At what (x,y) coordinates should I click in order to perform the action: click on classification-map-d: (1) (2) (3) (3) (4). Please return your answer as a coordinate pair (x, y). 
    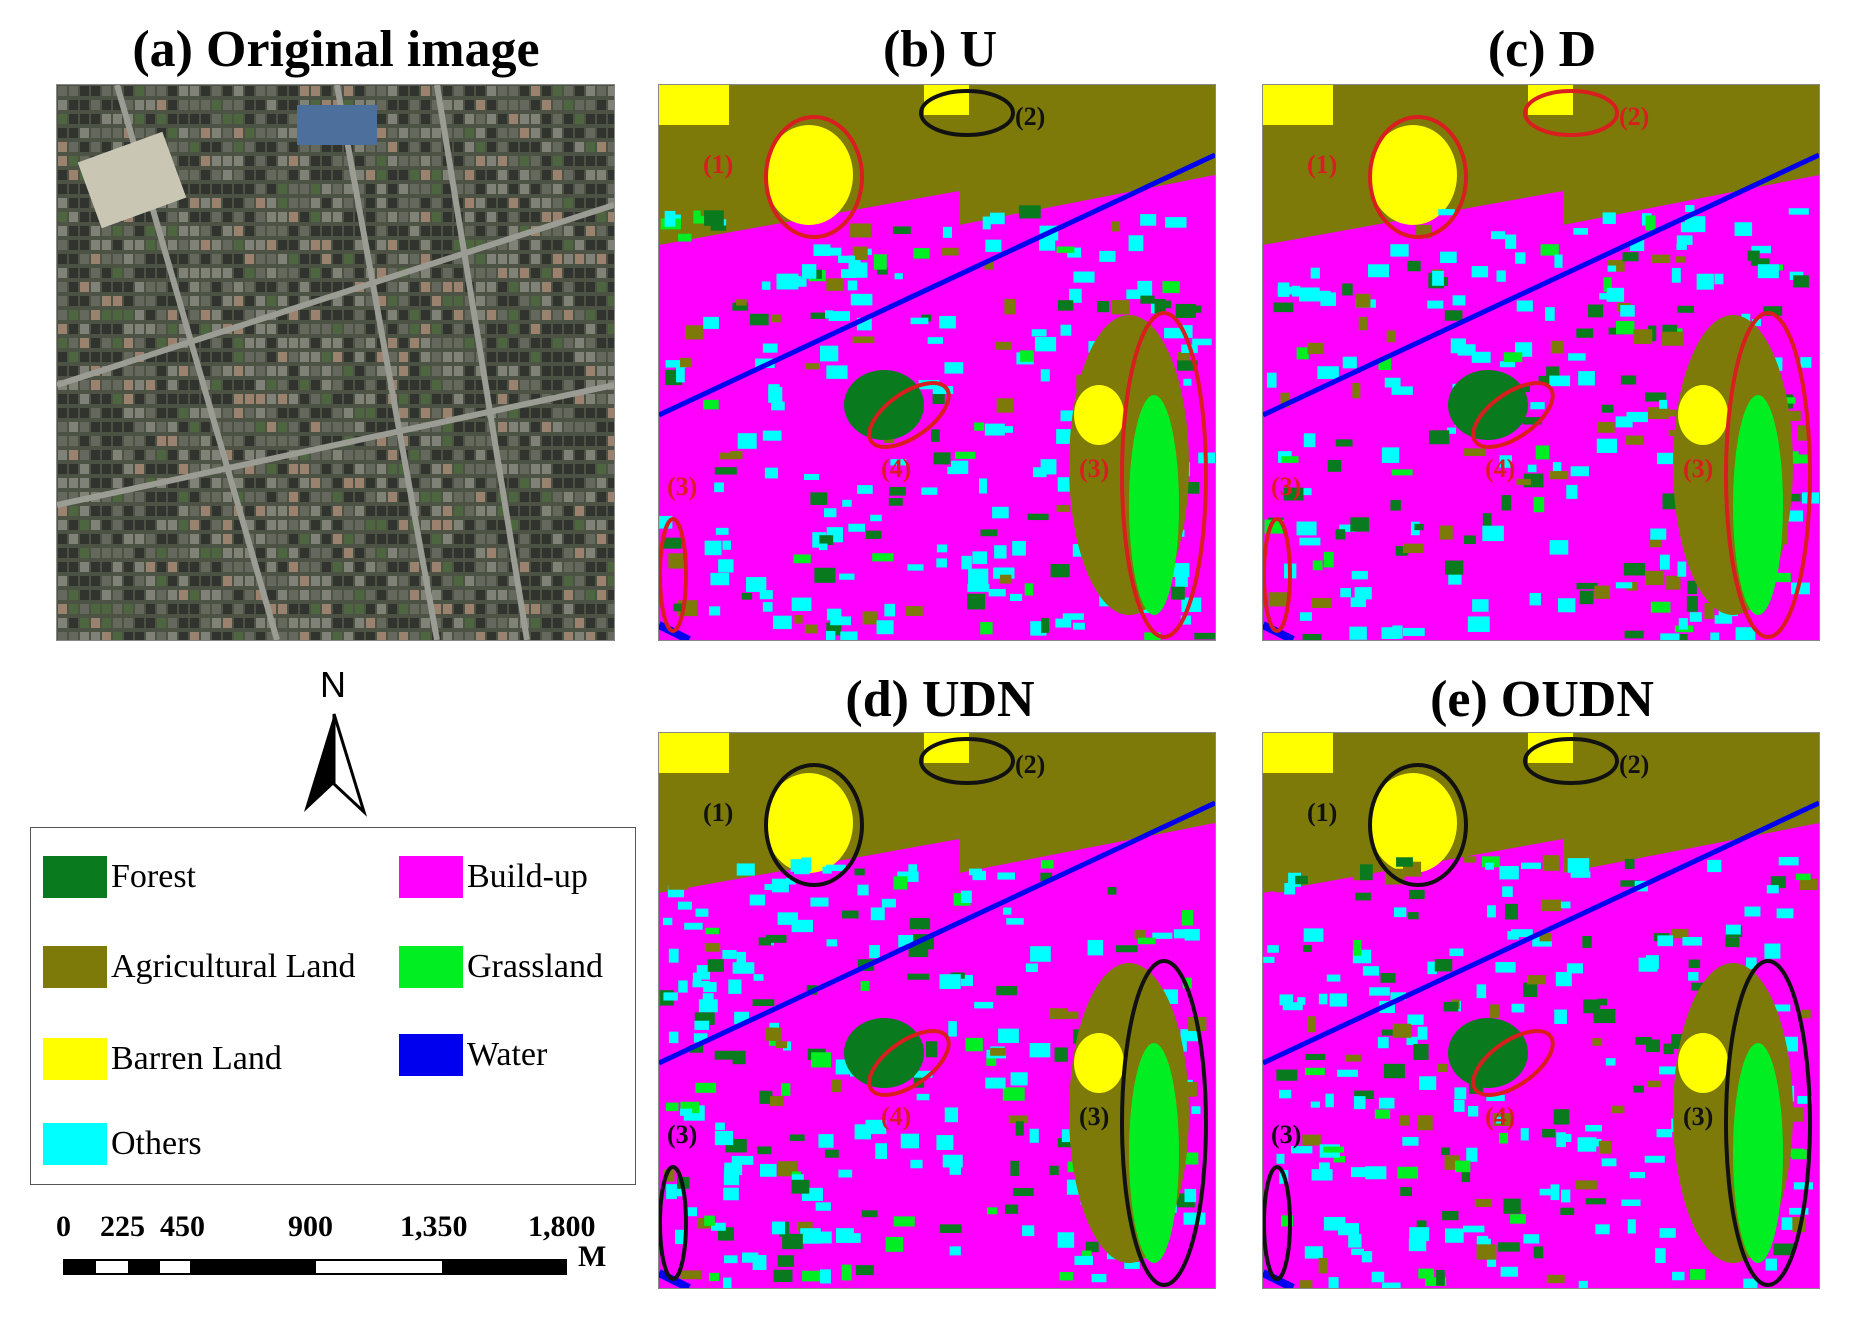
    Looking at the image, I should click on (1541, 362).